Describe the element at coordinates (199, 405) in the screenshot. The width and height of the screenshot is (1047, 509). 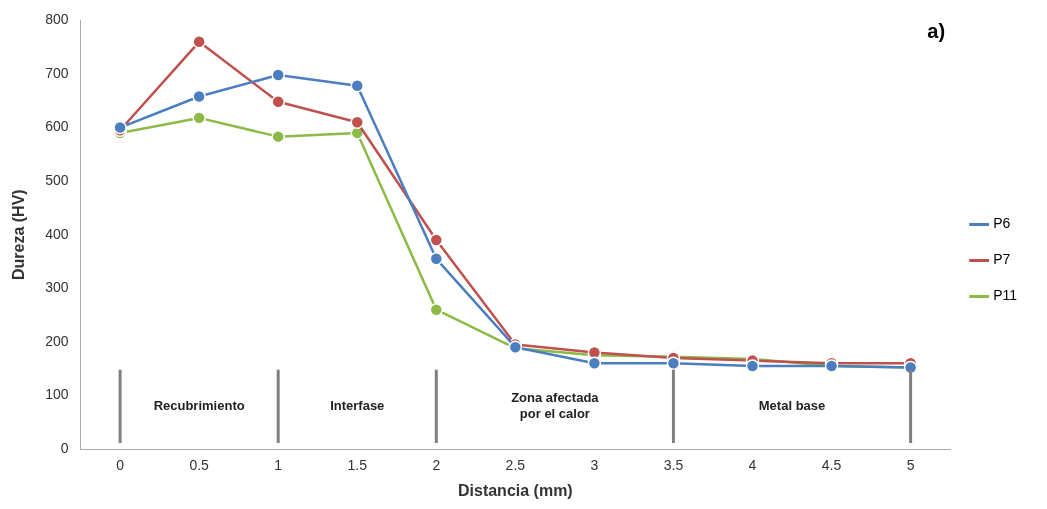
I see `annotation: Recubrimiento` at that location.